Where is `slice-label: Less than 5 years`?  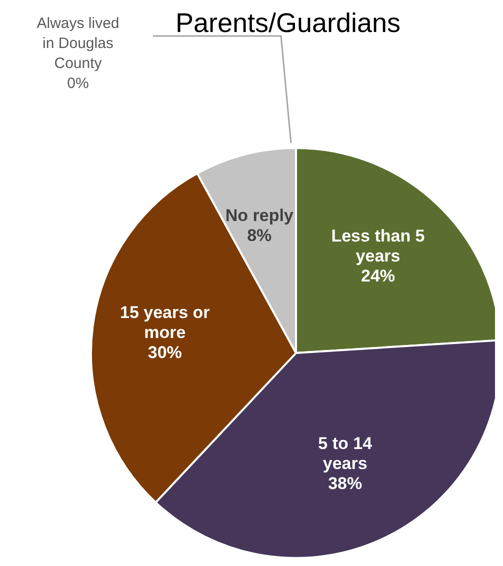 slice-label: Less than 5 years is located at coordinates (378, 246).